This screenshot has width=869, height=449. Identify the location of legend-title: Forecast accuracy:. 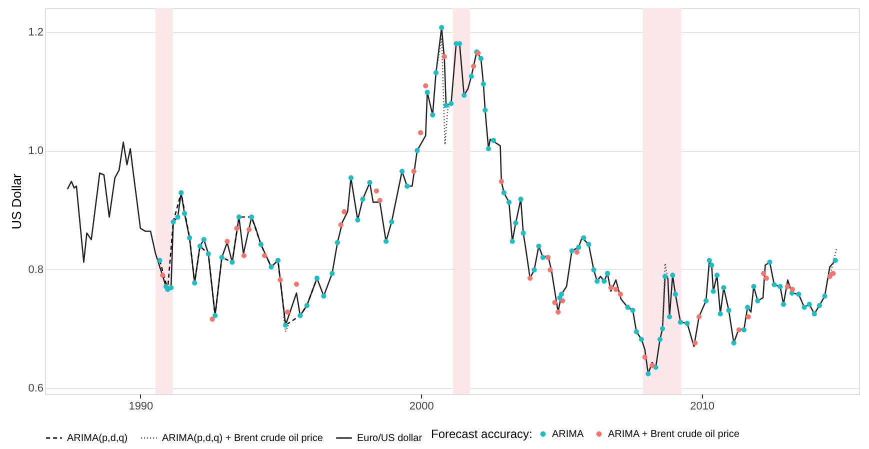
(481, 434).